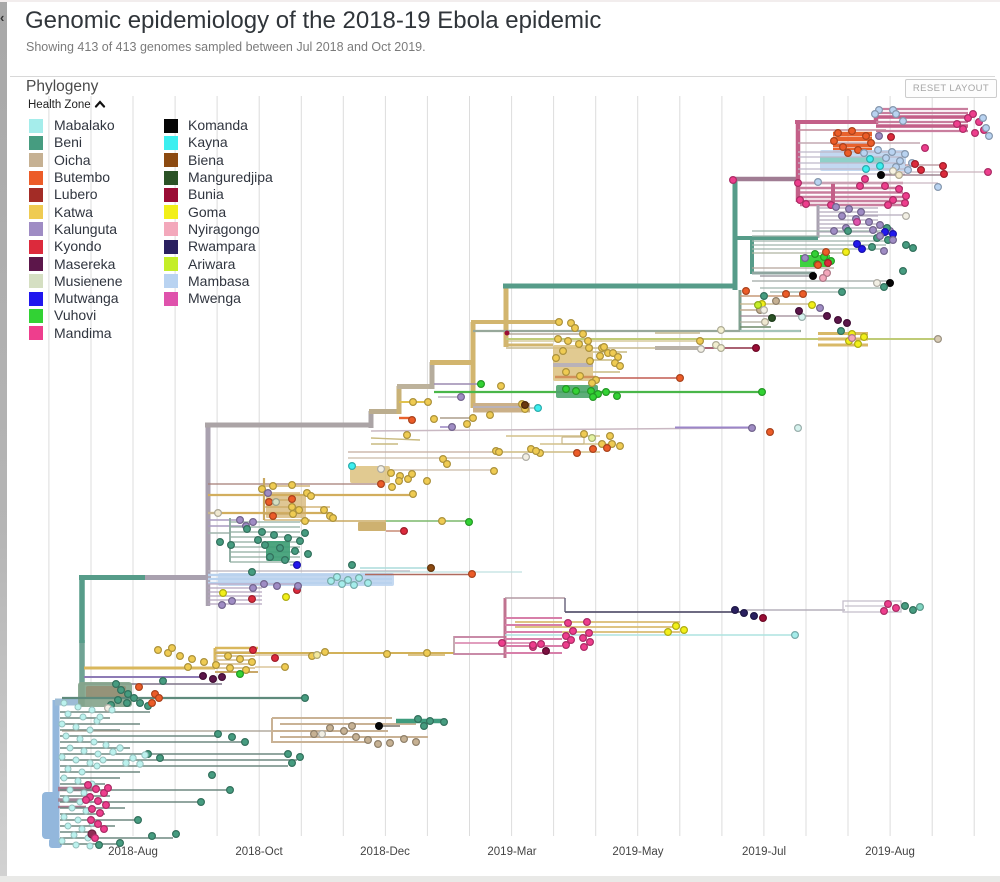  What do you see at coordinates (259, 852) in the screenshot?
I see `svg-text: 2018-Oct` at bounding box center [259, 852].